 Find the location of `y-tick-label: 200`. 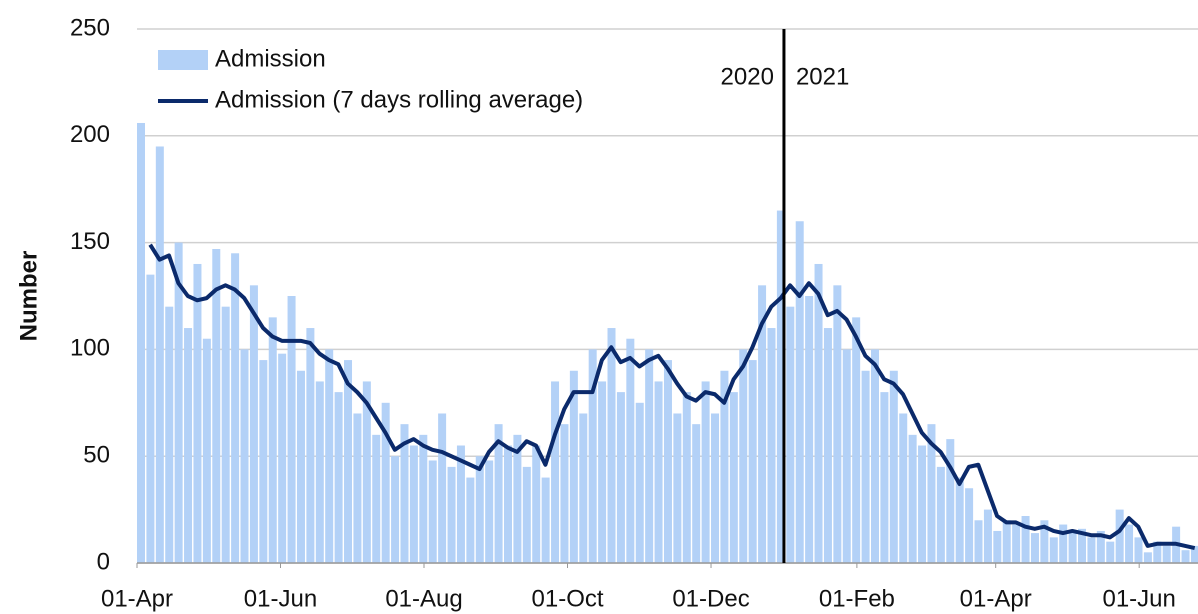

y-tick-label: 200 is located at coordinates (90, 134).